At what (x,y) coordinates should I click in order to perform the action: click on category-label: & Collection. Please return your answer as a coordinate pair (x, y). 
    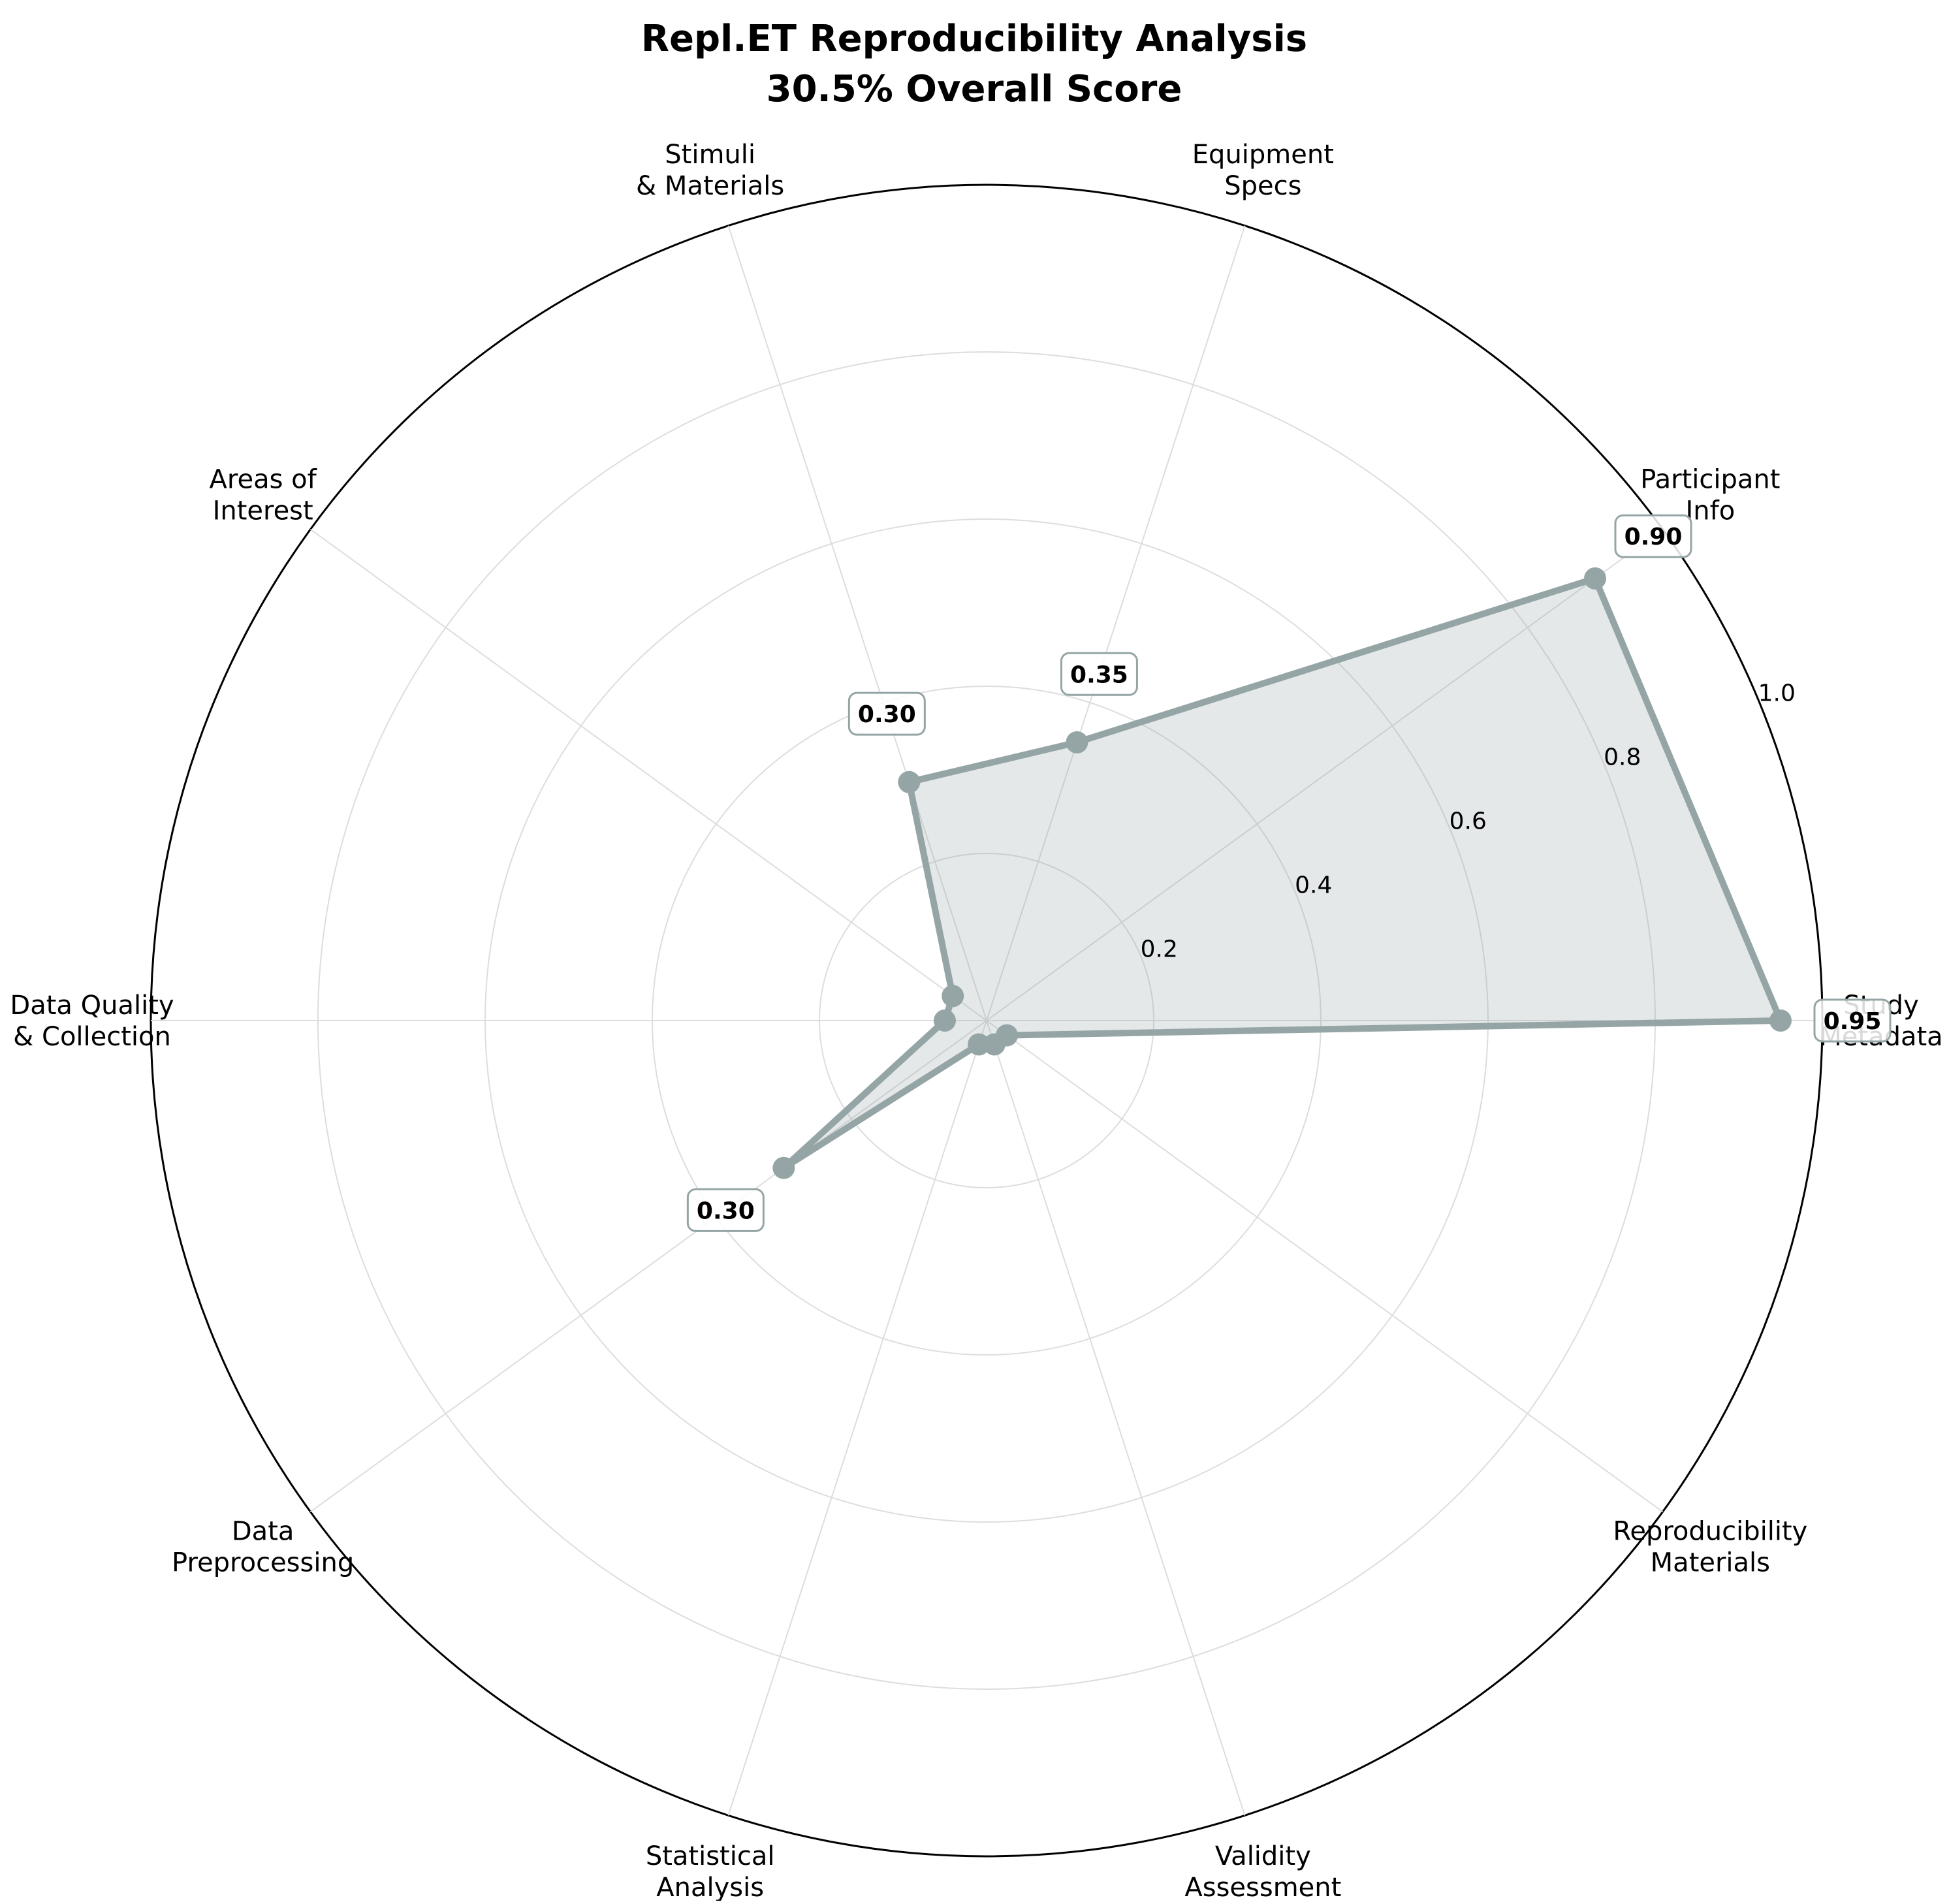
    Looking at the image, I should click on (92, 1037).